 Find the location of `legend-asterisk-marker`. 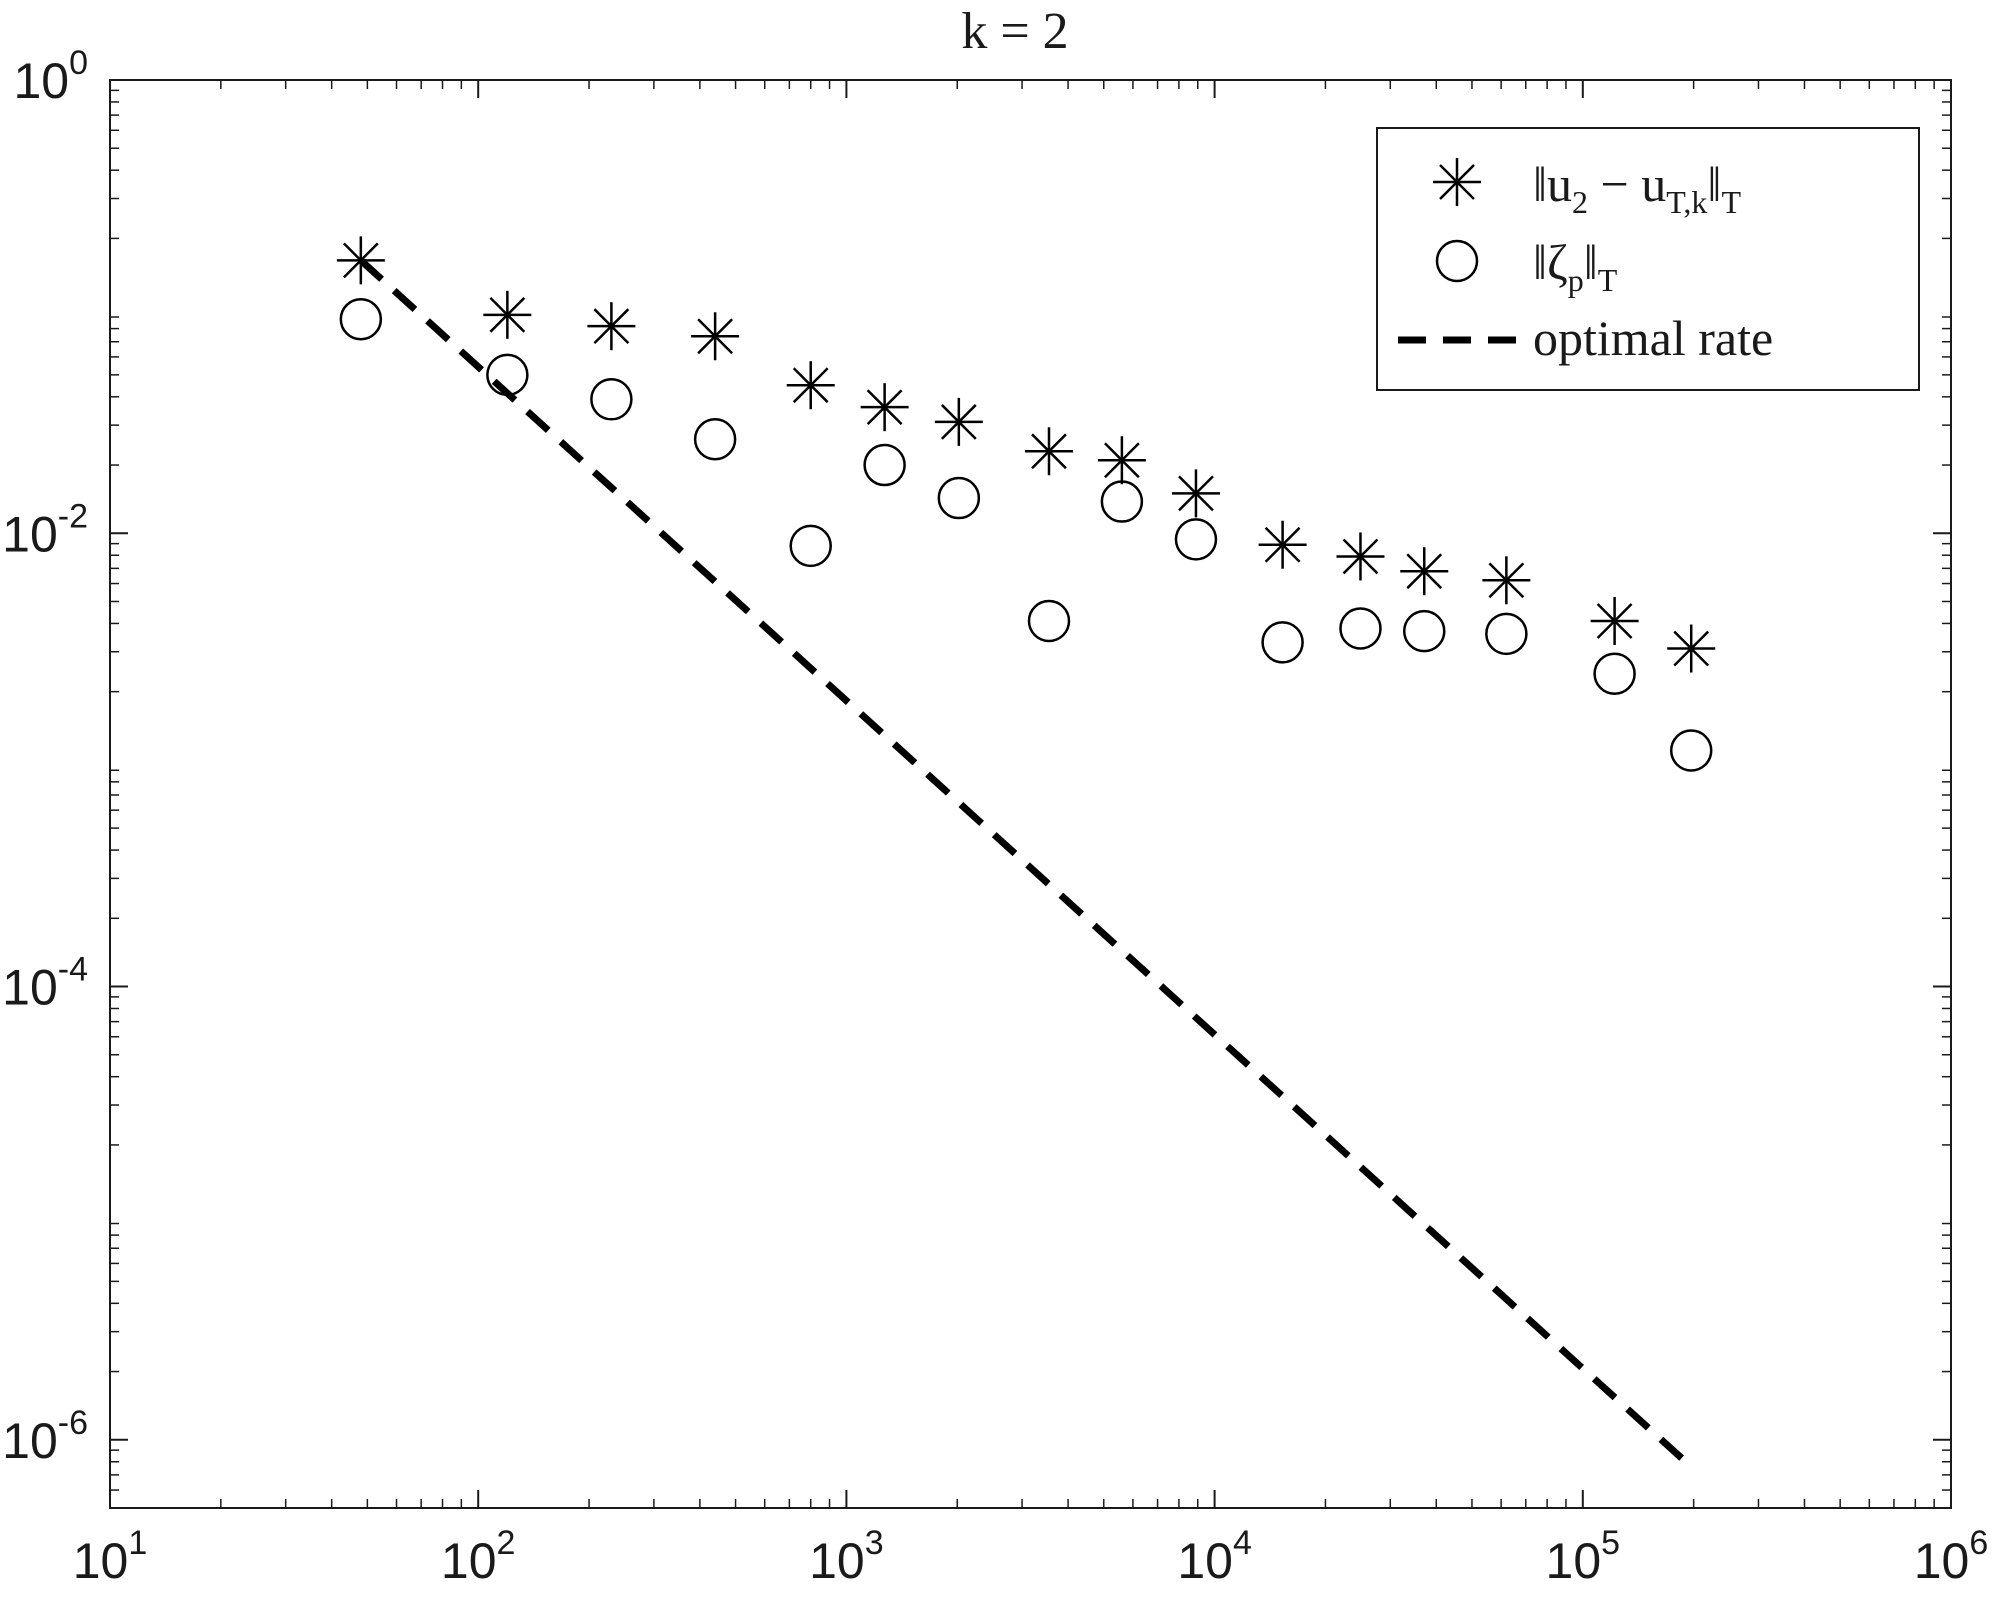

legend-asterisk-marker is located at coordinates (1457, 182).